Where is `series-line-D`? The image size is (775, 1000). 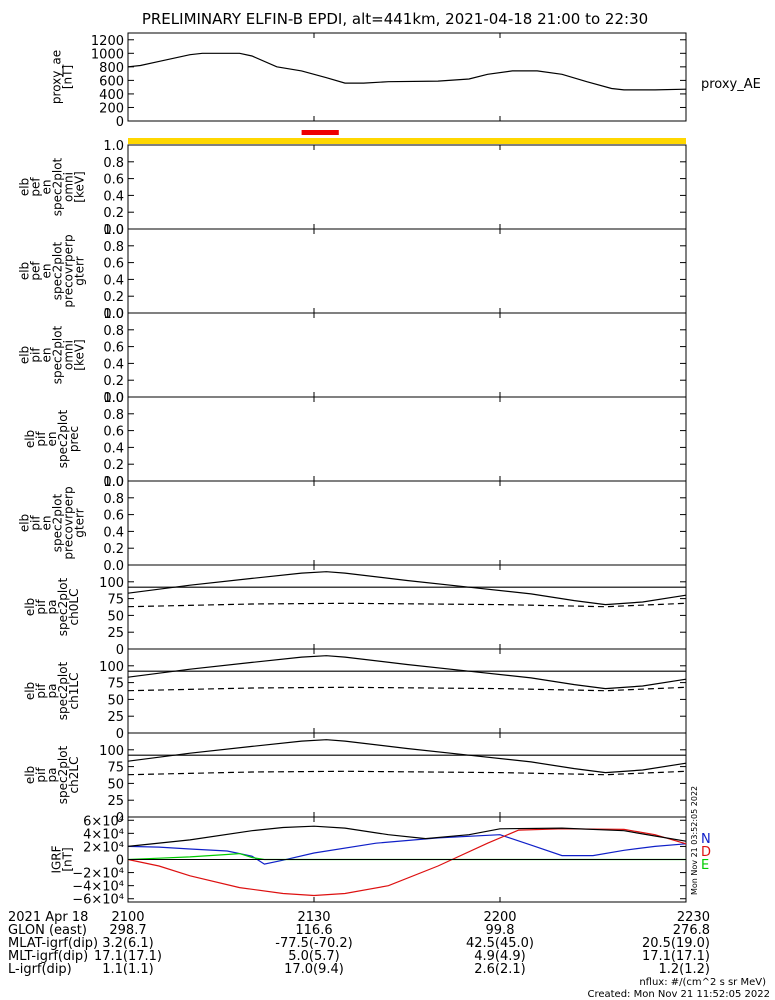
series-line-D is located at coordinates (407, 862).